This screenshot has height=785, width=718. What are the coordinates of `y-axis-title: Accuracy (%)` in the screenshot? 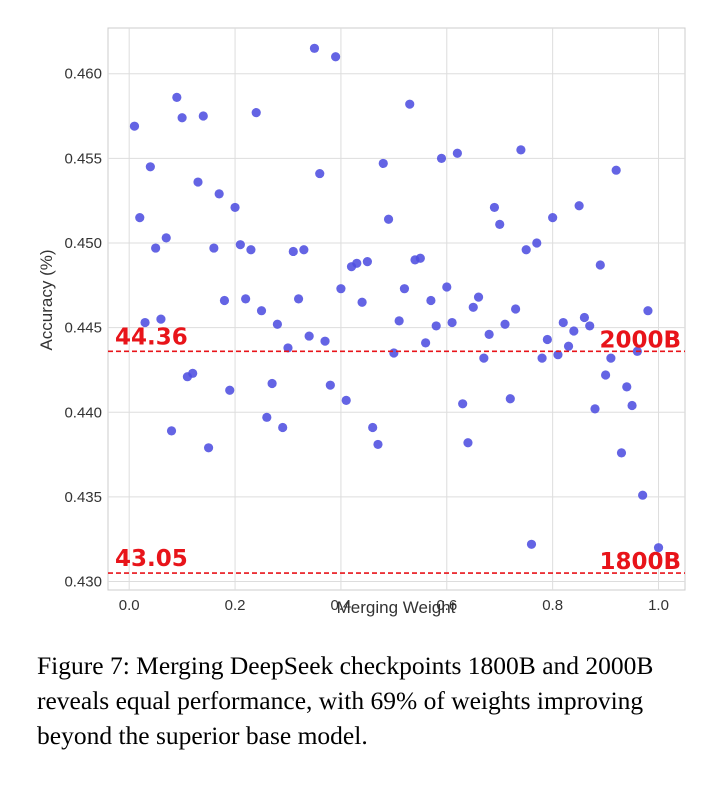 It's located at (46, 299).